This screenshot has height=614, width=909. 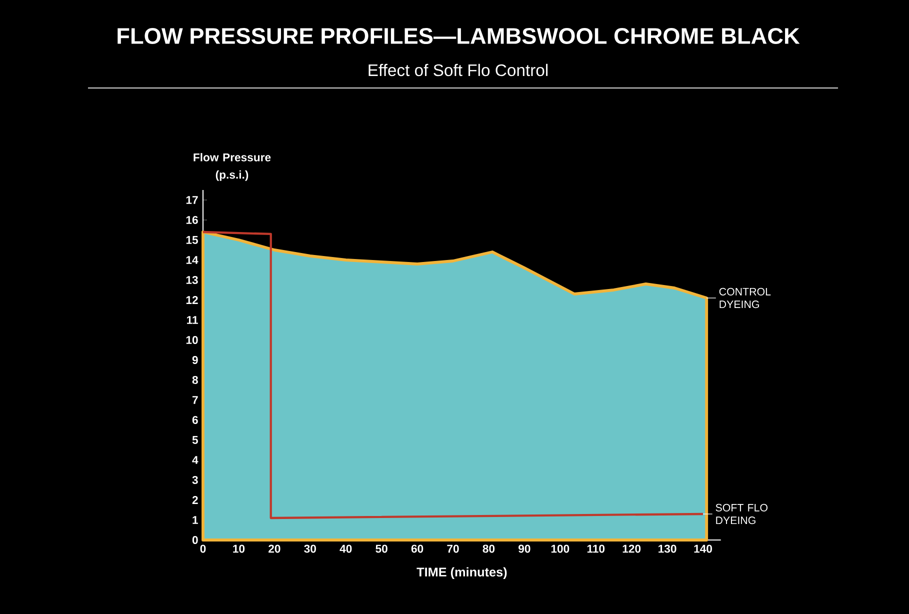 I want to click on y-tick-label: 4, so click(x=195, y=460).